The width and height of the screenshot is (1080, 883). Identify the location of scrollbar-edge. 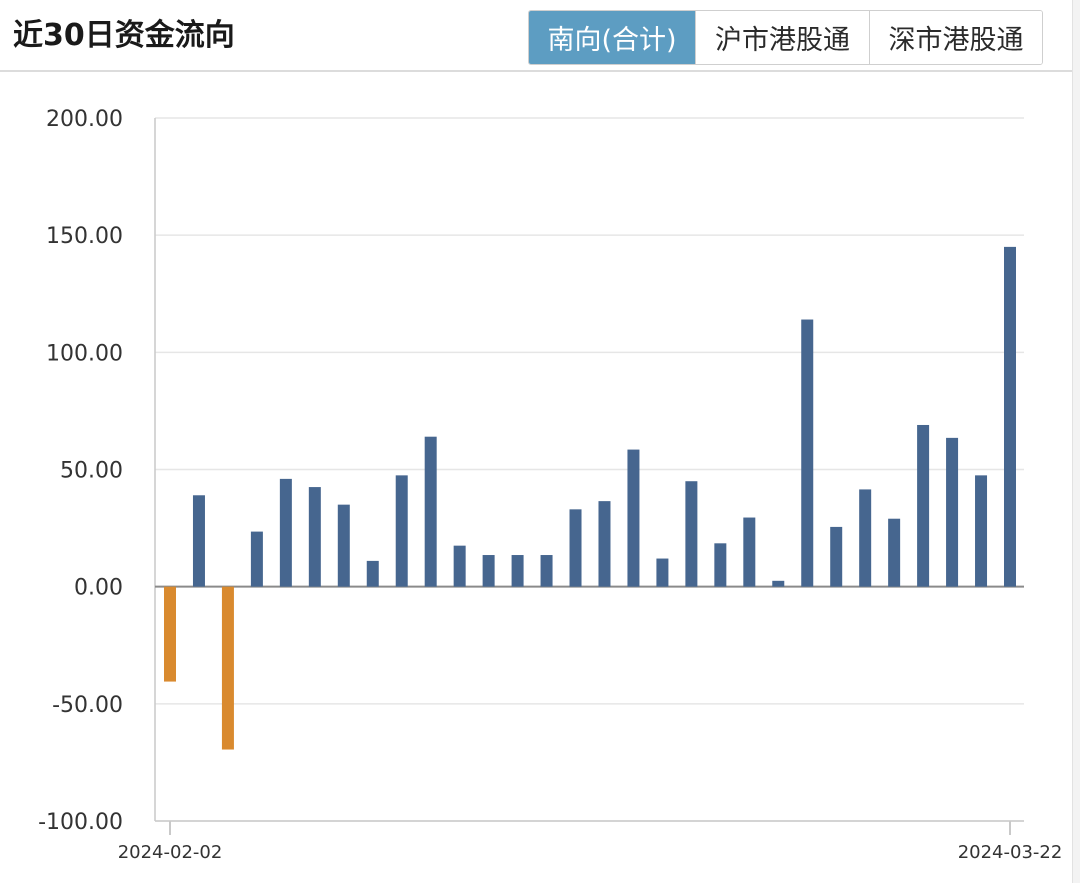
(1076, 441).